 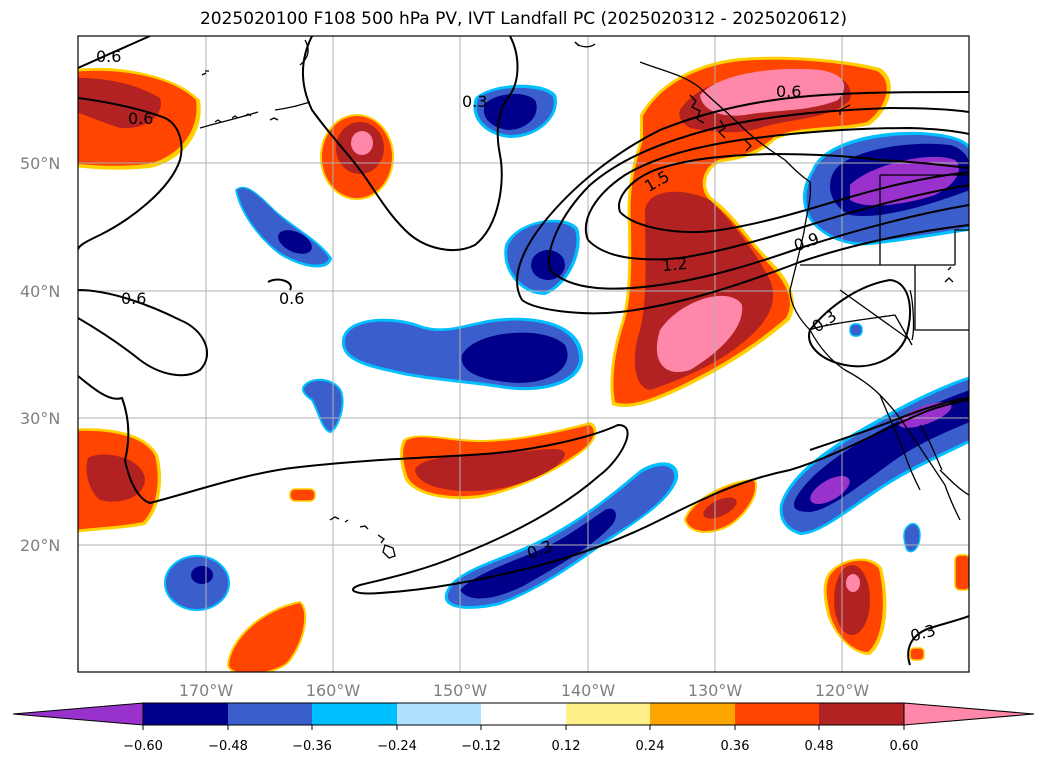 I want to click on positive-anomaly-168w, so click(x=266, y=636).